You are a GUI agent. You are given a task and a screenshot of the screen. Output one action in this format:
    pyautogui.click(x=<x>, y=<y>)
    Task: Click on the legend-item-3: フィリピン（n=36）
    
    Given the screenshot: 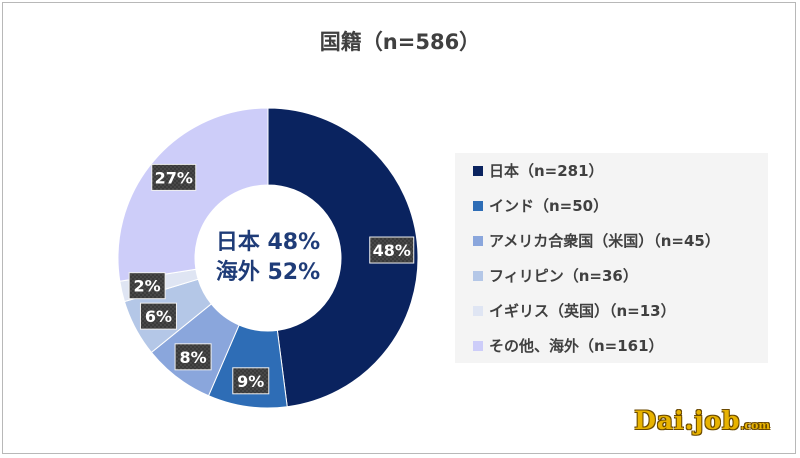 What is the action you would take?
    pyautogui.click(x=611, y=275)
    